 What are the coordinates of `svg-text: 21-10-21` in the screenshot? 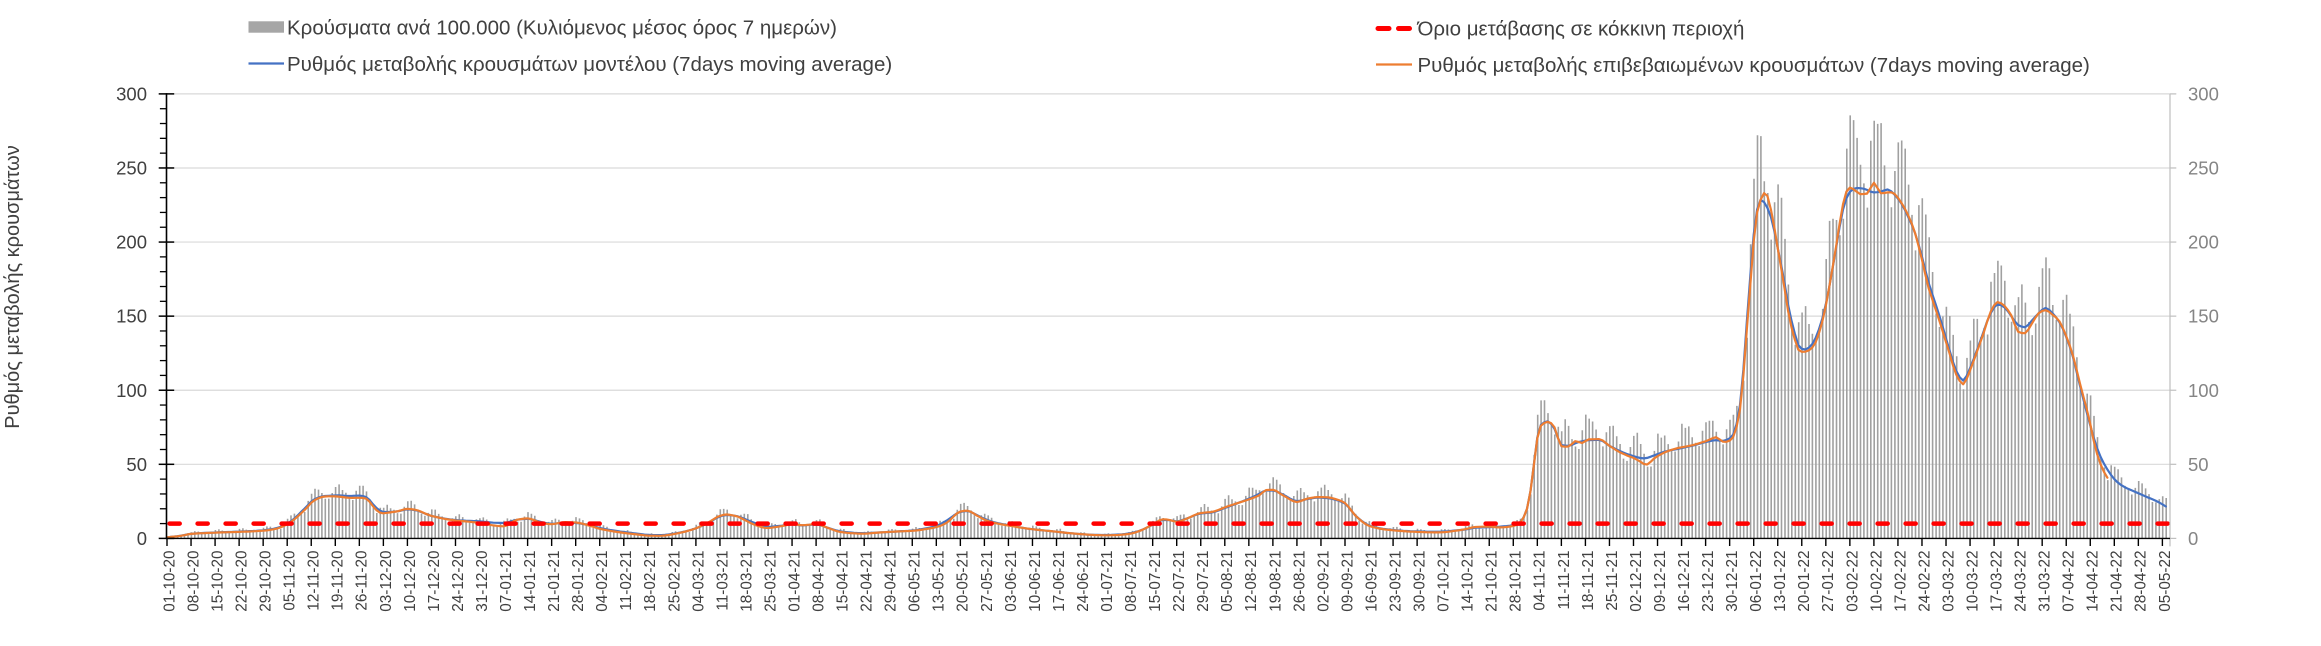 It's located at (1492, 581).